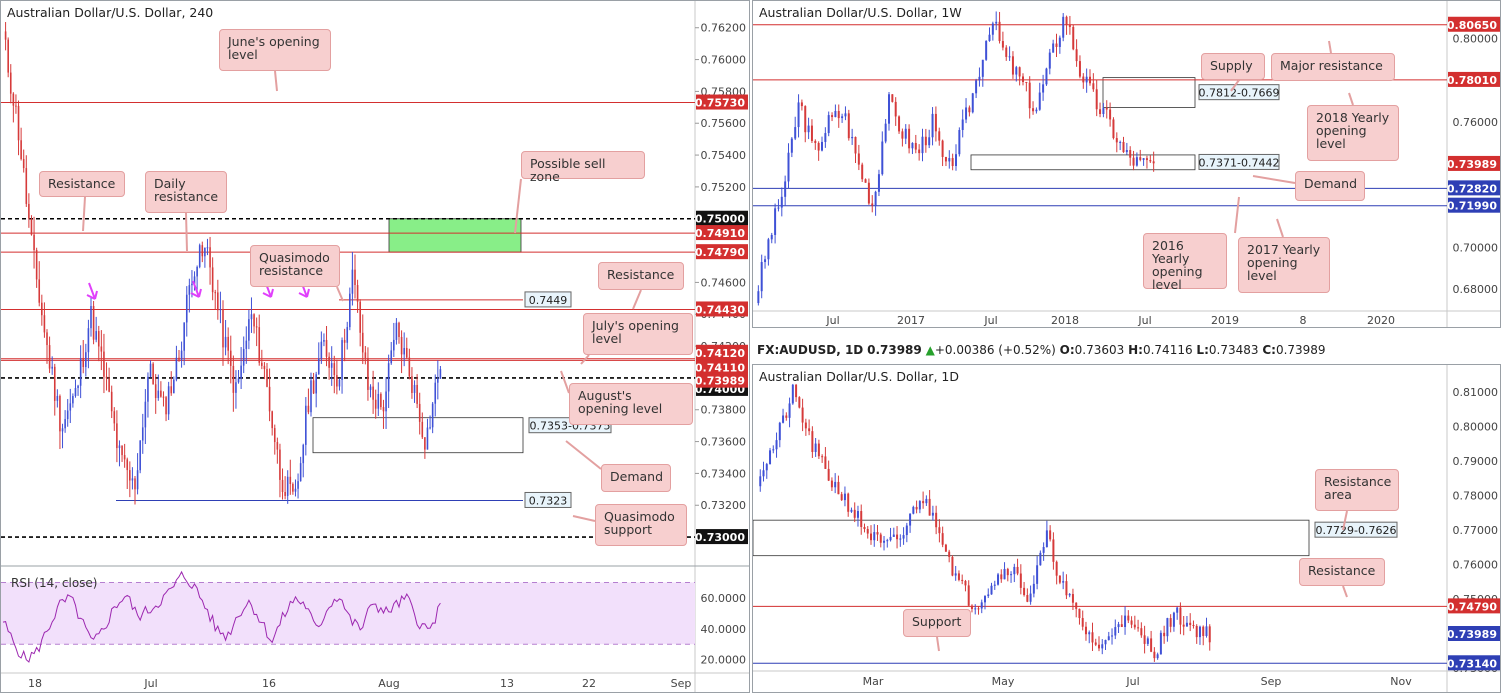 This screenshot has height=693, width=1501. What do you see at coordinates (82, 184) in the screenshot?
I see `callout-resistance-left: Resistance` at bounding box center [82, 184].